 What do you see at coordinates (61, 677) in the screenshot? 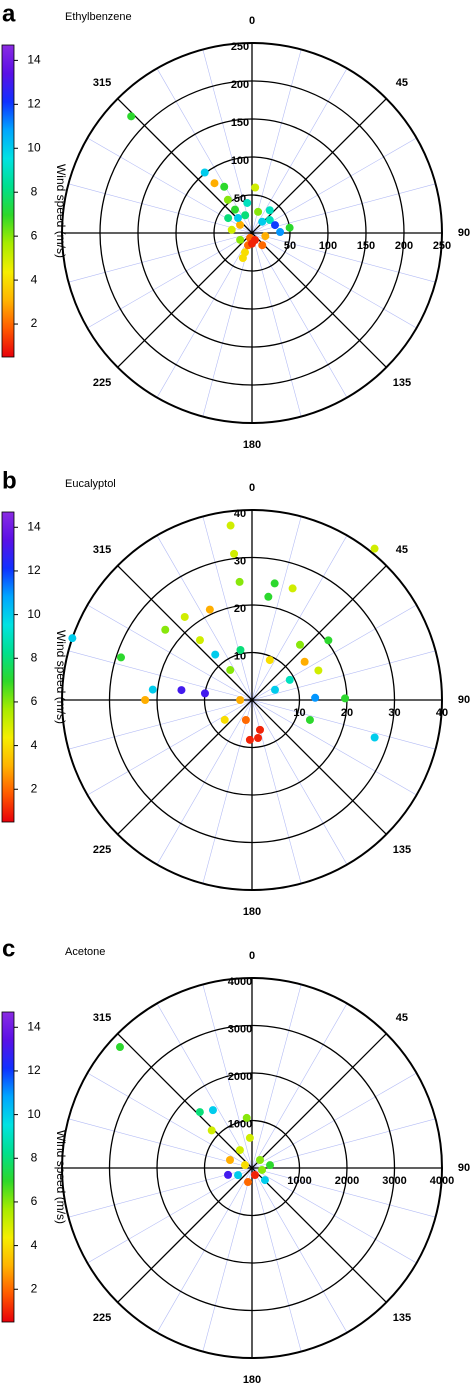
I see `colorbar-label: Wind speed (m/s)` at bounding box center [61, 677].